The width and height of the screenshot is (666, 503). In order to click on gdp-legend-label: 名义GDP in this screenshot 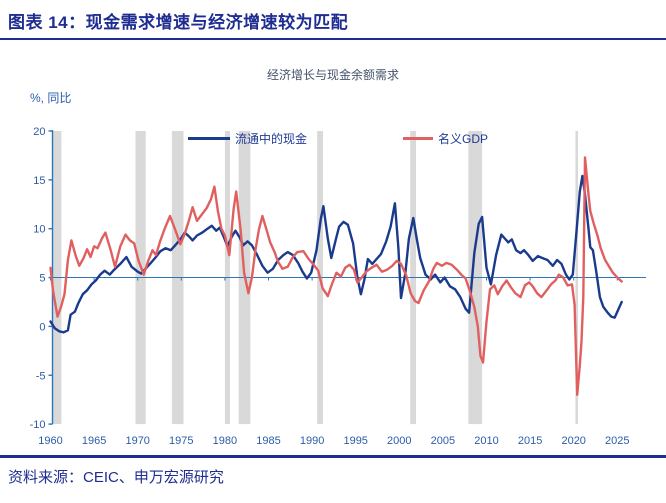, I will do `click(463, 139)`.